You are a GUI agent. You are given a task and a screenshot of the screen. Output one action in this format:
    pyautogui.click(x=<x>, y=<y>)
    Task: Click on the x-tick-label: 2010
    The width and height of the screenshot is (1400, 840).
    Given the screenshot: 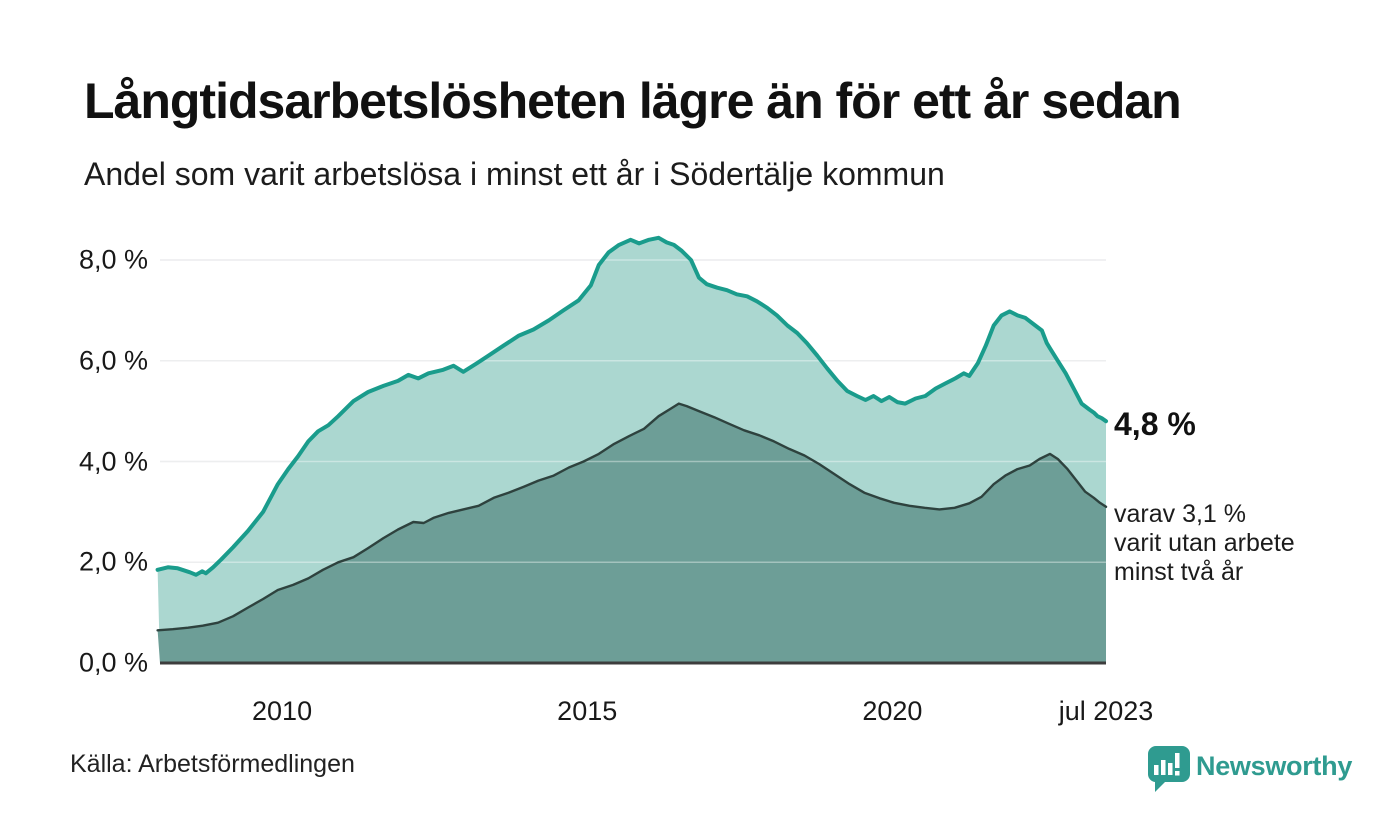 What is the action you would take?
    pyautogui.click(x=282, y=711)
    